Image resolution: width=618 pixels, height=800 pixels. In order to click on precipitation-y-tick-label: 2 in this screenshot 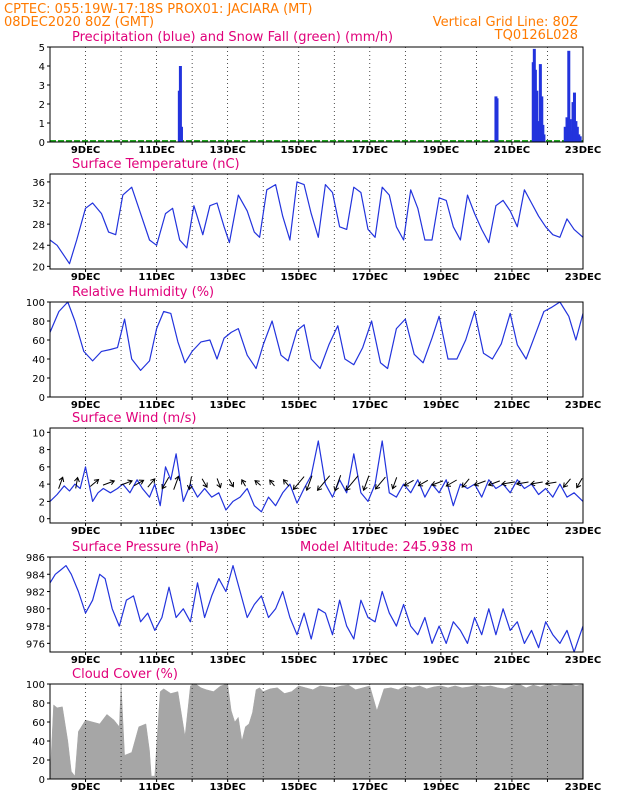, I will do `click(42, 105)`.